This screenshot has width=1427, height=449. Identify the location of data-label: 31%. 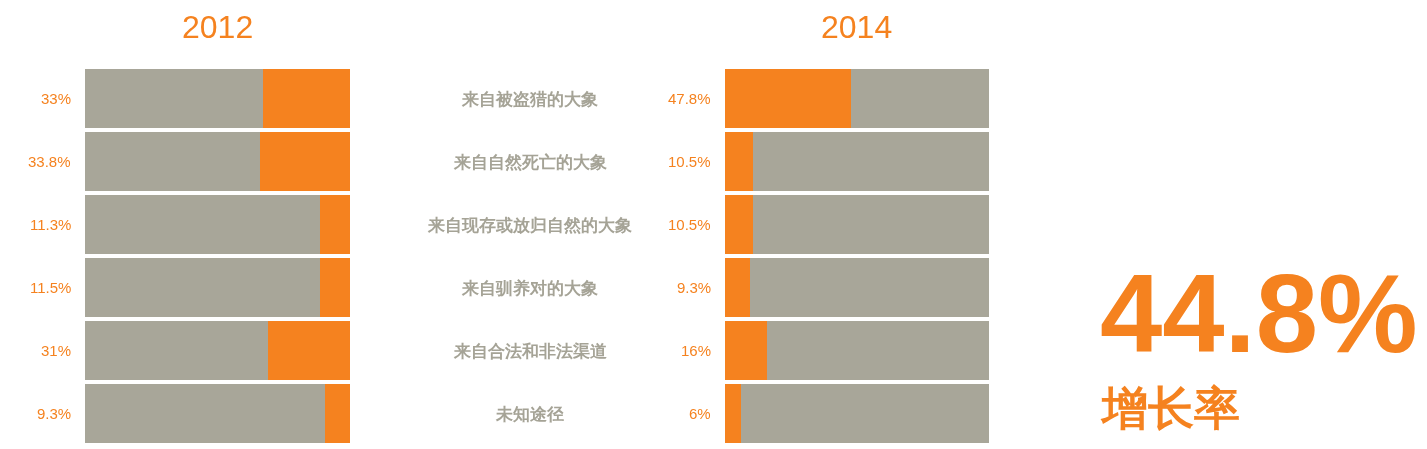
(56, 350).